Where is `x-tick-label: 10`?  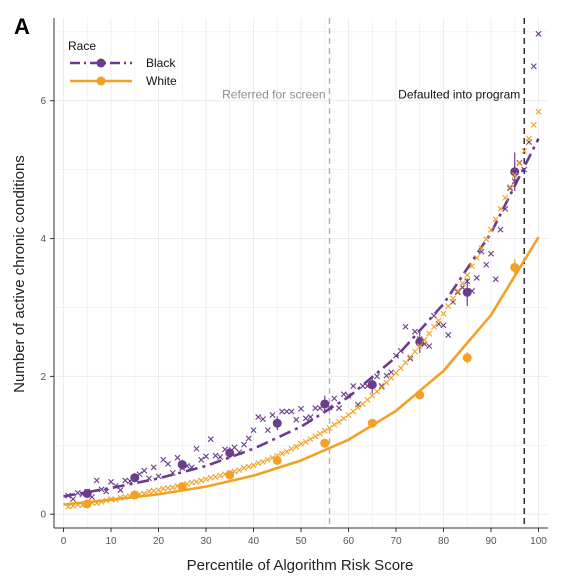 x-tick-label: 10 is located at coordinates (111, 541).